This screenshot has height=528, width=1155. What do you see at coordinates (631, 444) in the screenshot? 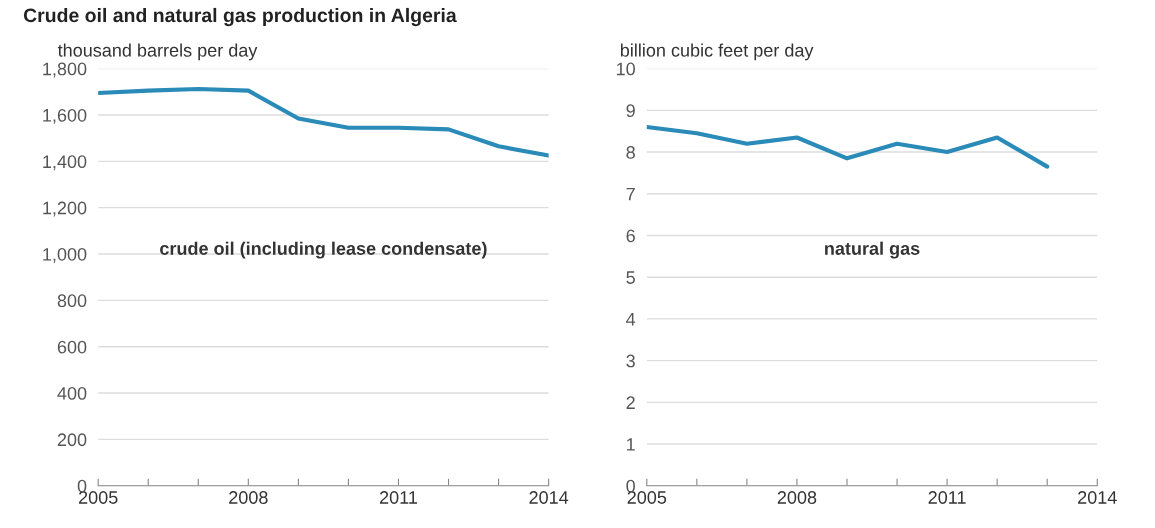
I see `y-tick-label: 1` at bounding box center [631, 444].